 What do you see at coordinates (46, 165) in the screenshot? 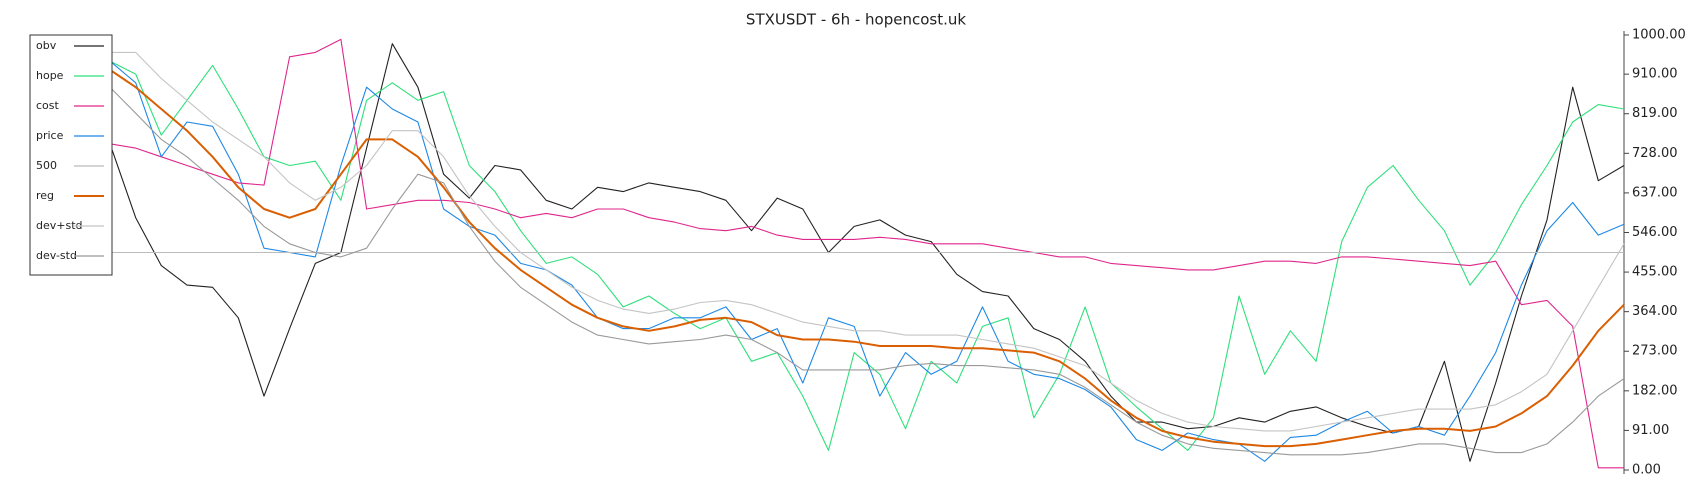
I see `legend-label: 500` at bounding box center [46, 165].